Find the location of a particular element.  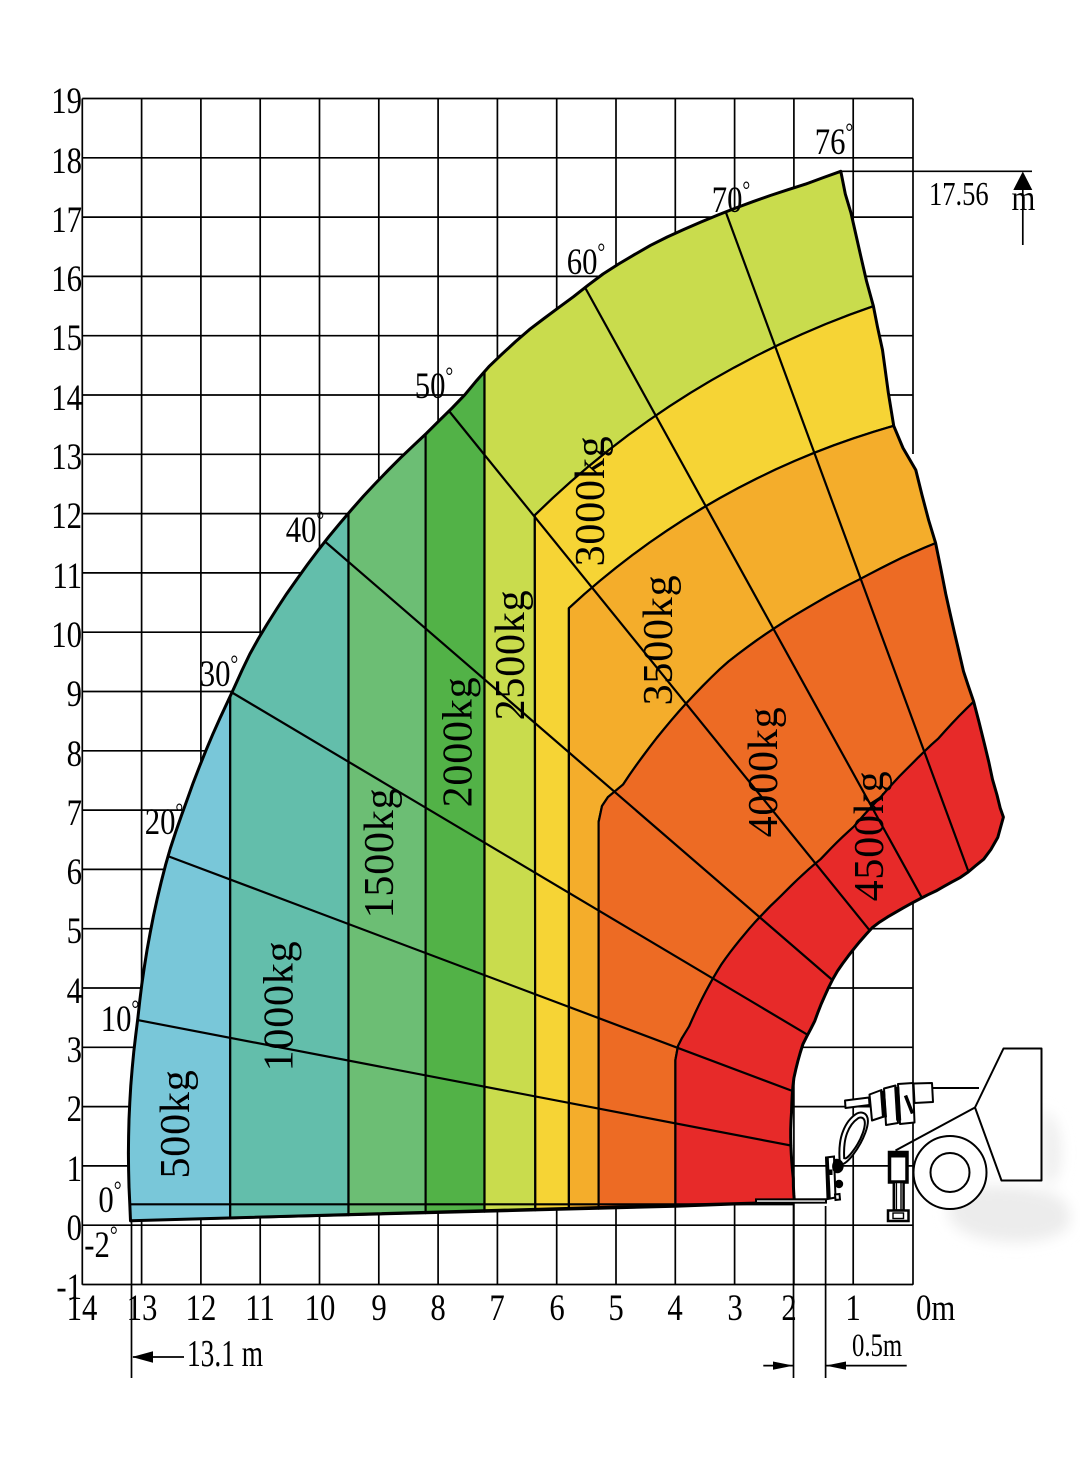

svg-text: 13.1 m is located at coordinates (225, 1354).